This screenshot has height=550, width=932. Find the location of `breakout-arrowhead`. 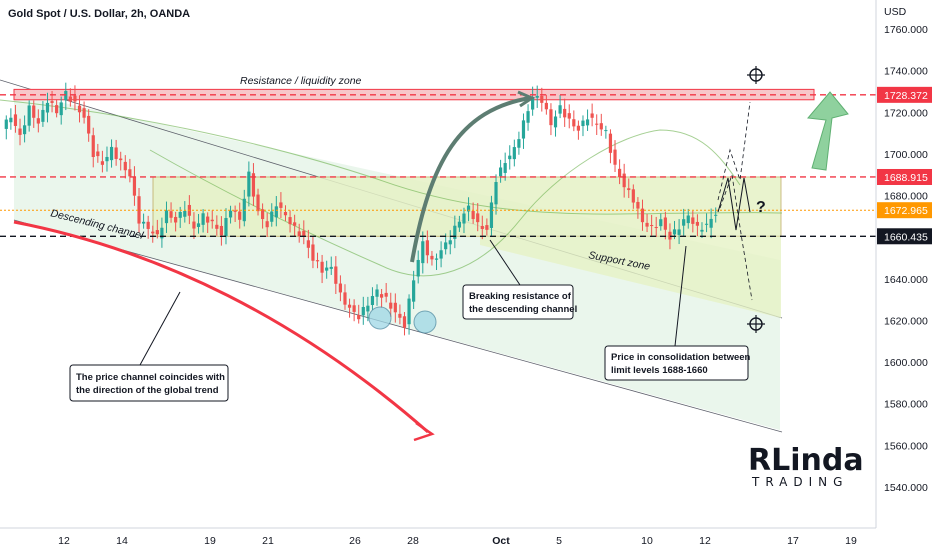

breakout-arrowhead is located at coordinates (526, 99).